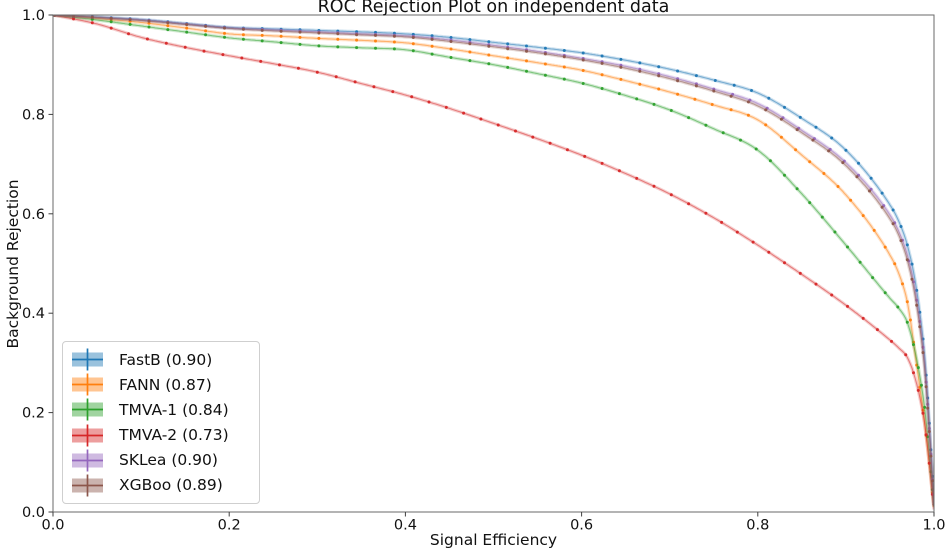 The height and width of the screenshot is (552, 948). What do you see at coordinates (52, 526) in the screenshot?
I see `x-tick-label: 0.0` at bounding box center [52, 526].